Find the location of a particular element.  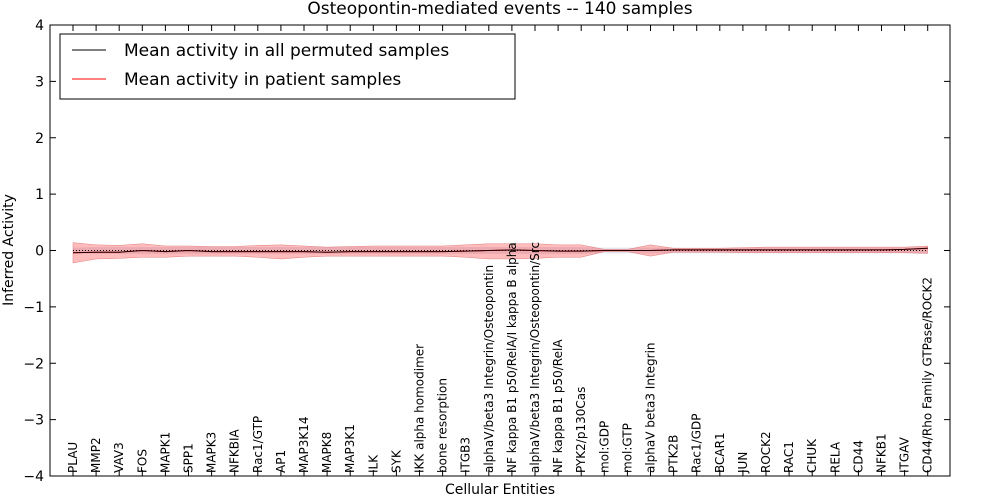

y-tick-label: 4 is located at coordinates (39, 26).